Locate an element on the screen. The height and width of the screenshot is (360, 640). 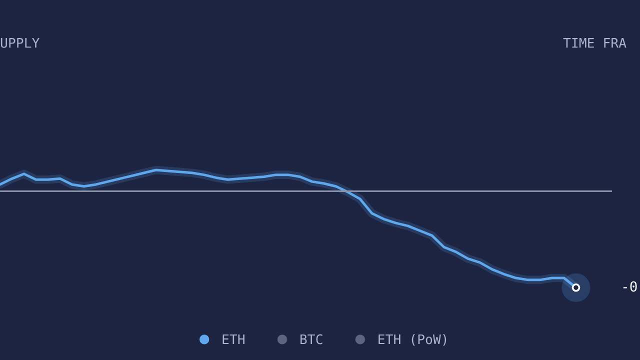
legend-label: ETH (PoW) is located at coordinates (412, 340).